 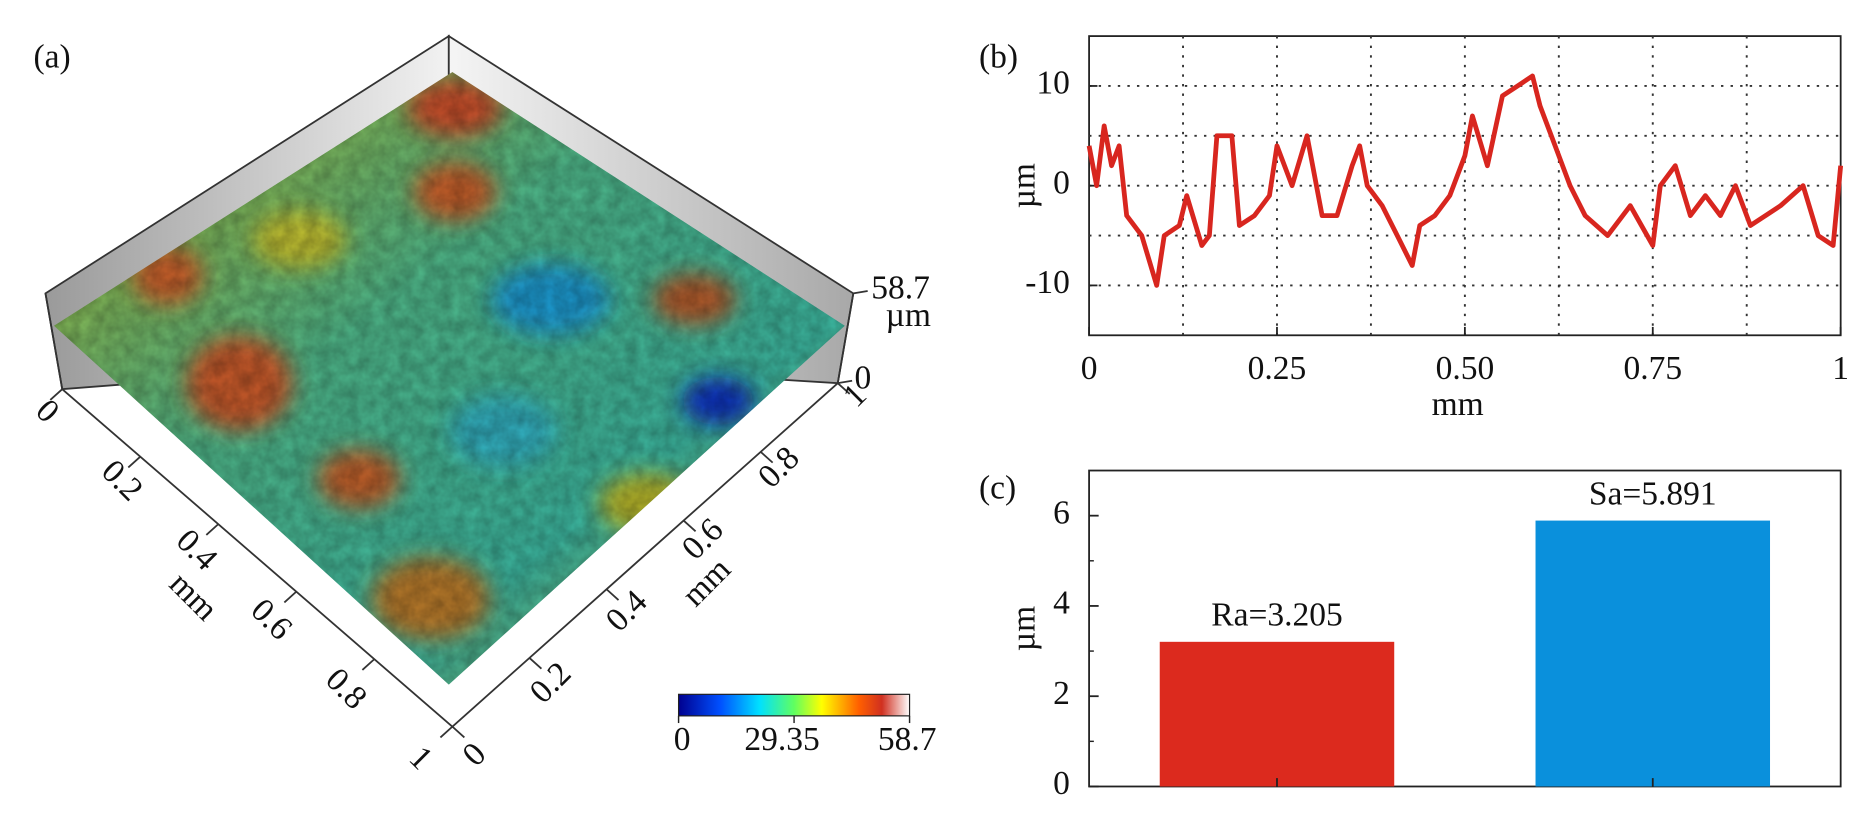 What do you see at coordinates (1061, 603) in the screenshot?
I see `y-tick-label: 4` at bounding box center [1061, 603].